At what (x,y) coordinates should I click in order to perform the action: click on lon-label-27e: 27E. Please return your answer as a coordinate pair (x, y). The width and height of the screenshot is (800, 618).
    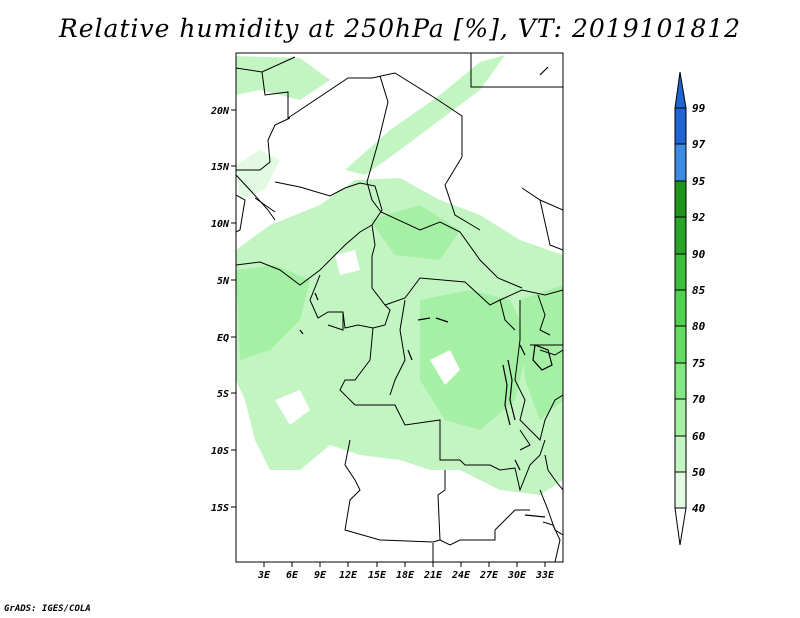
    Looking at the image, I should click on (489, 575).